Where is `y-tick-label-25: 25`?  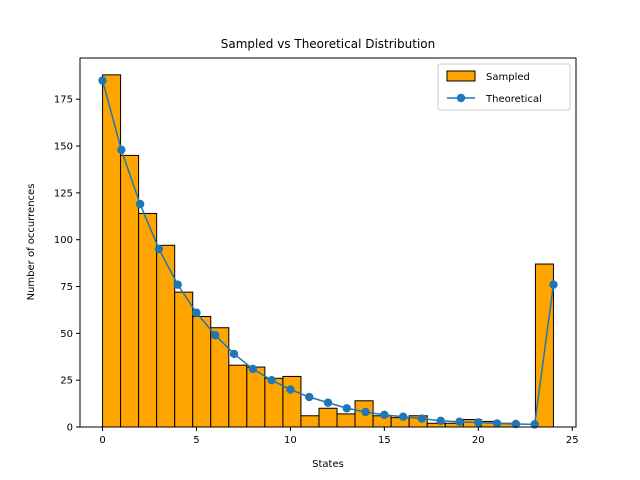 y-tick-label-25: 25 is located at coordinates (66, 381).